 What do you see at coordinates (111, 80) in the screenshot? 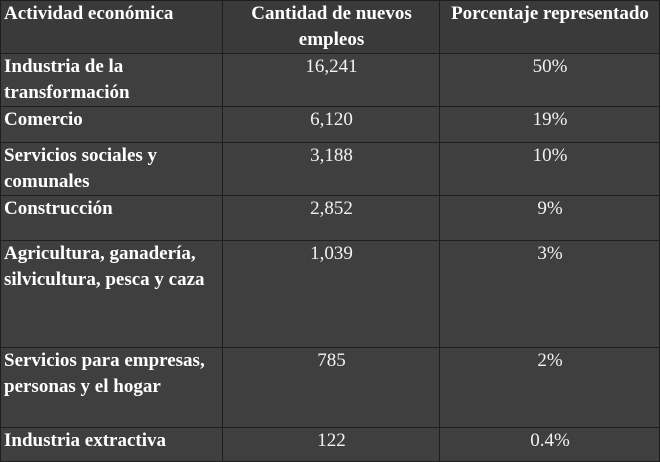
I see `activity-cell: Industria de la transformación` at bounding box center [111, 80].